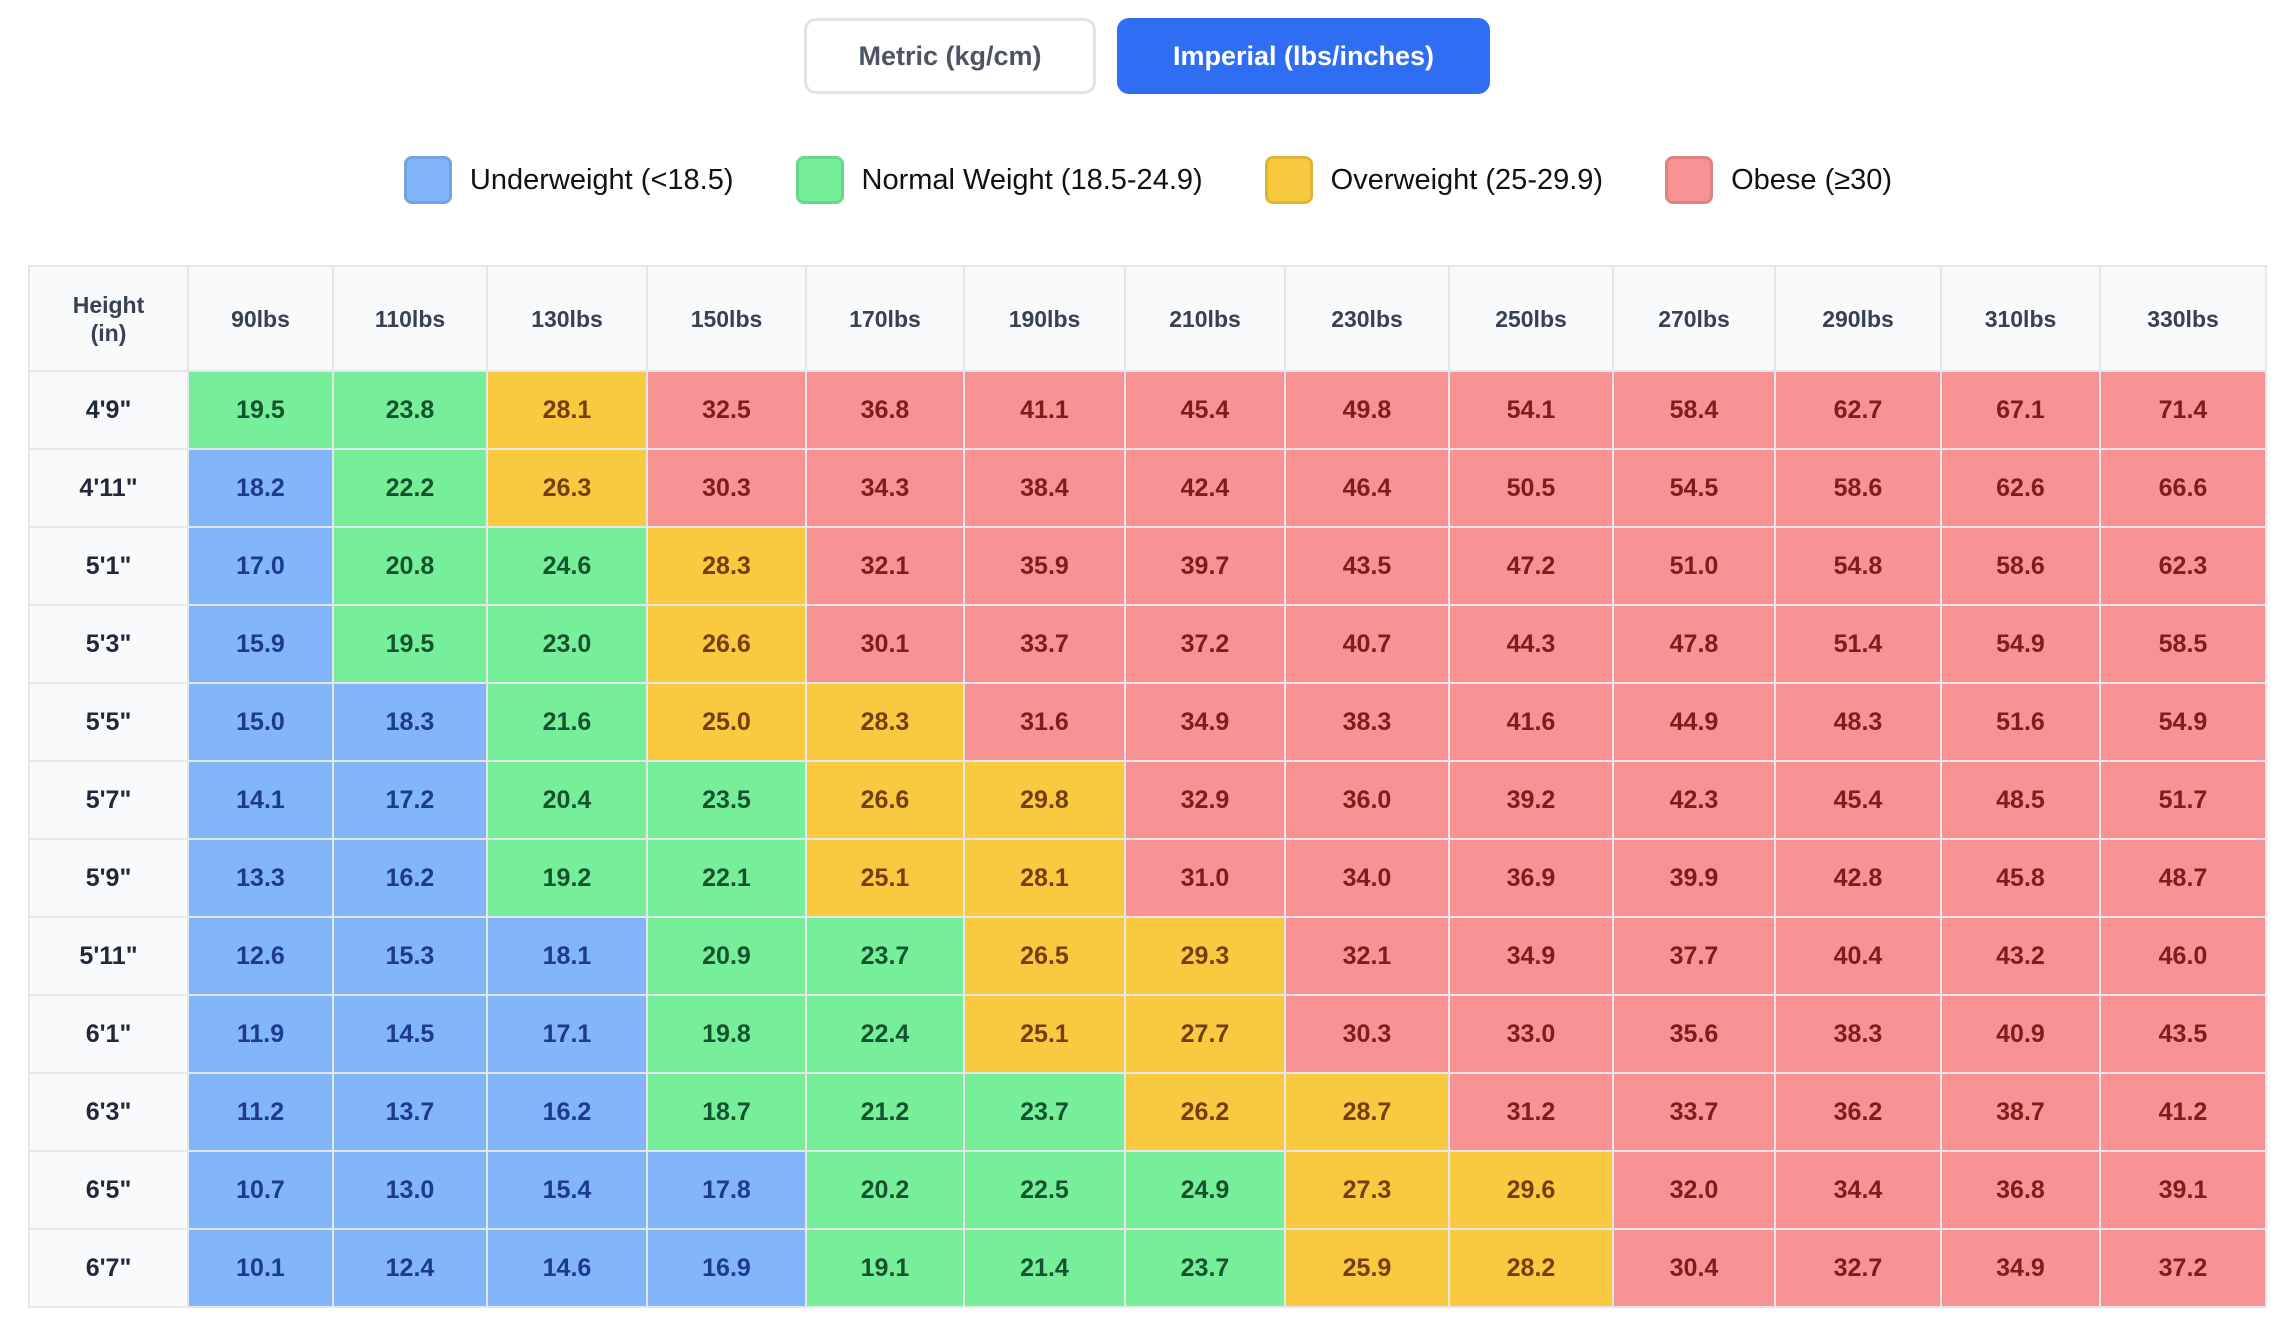  What do you see at coordinates (410, 488) in the screenshot?
I see `bmi-cell: 22.2` at bounding box center [410, 488].